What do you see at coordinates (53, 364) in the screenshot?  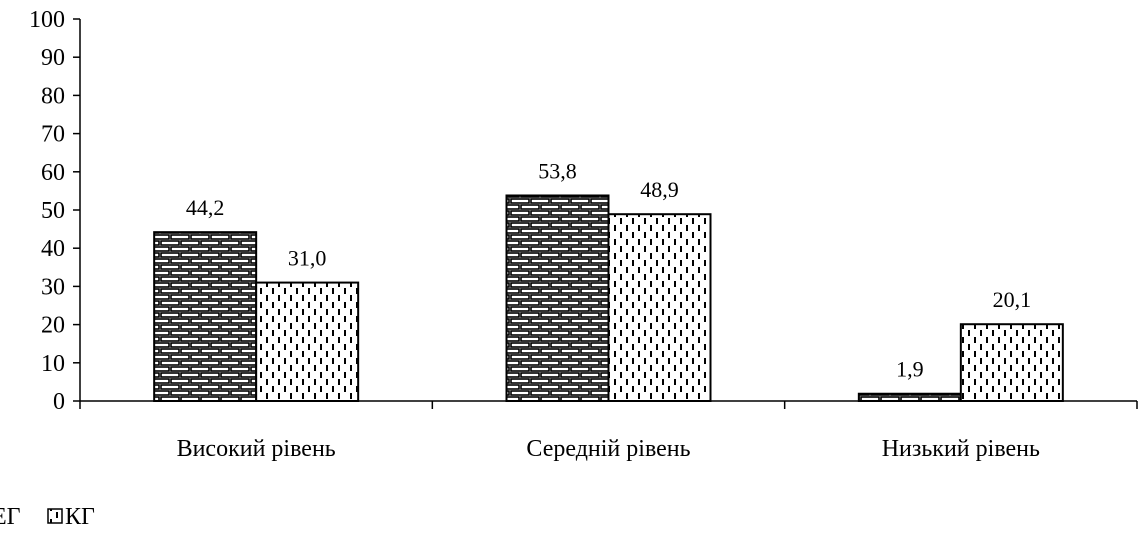 I see `y-tick-label: 10` at bounding box center [53, 364].